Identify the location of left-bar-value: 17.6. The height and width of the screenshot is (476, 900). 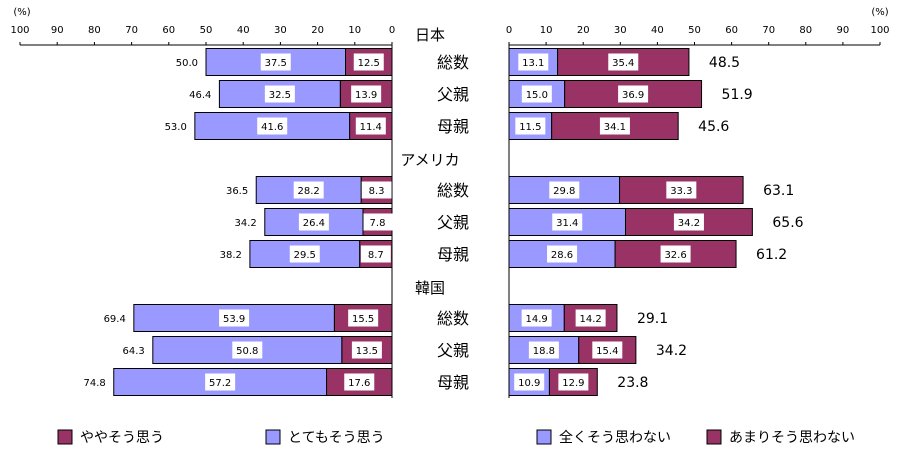
(359, 383).